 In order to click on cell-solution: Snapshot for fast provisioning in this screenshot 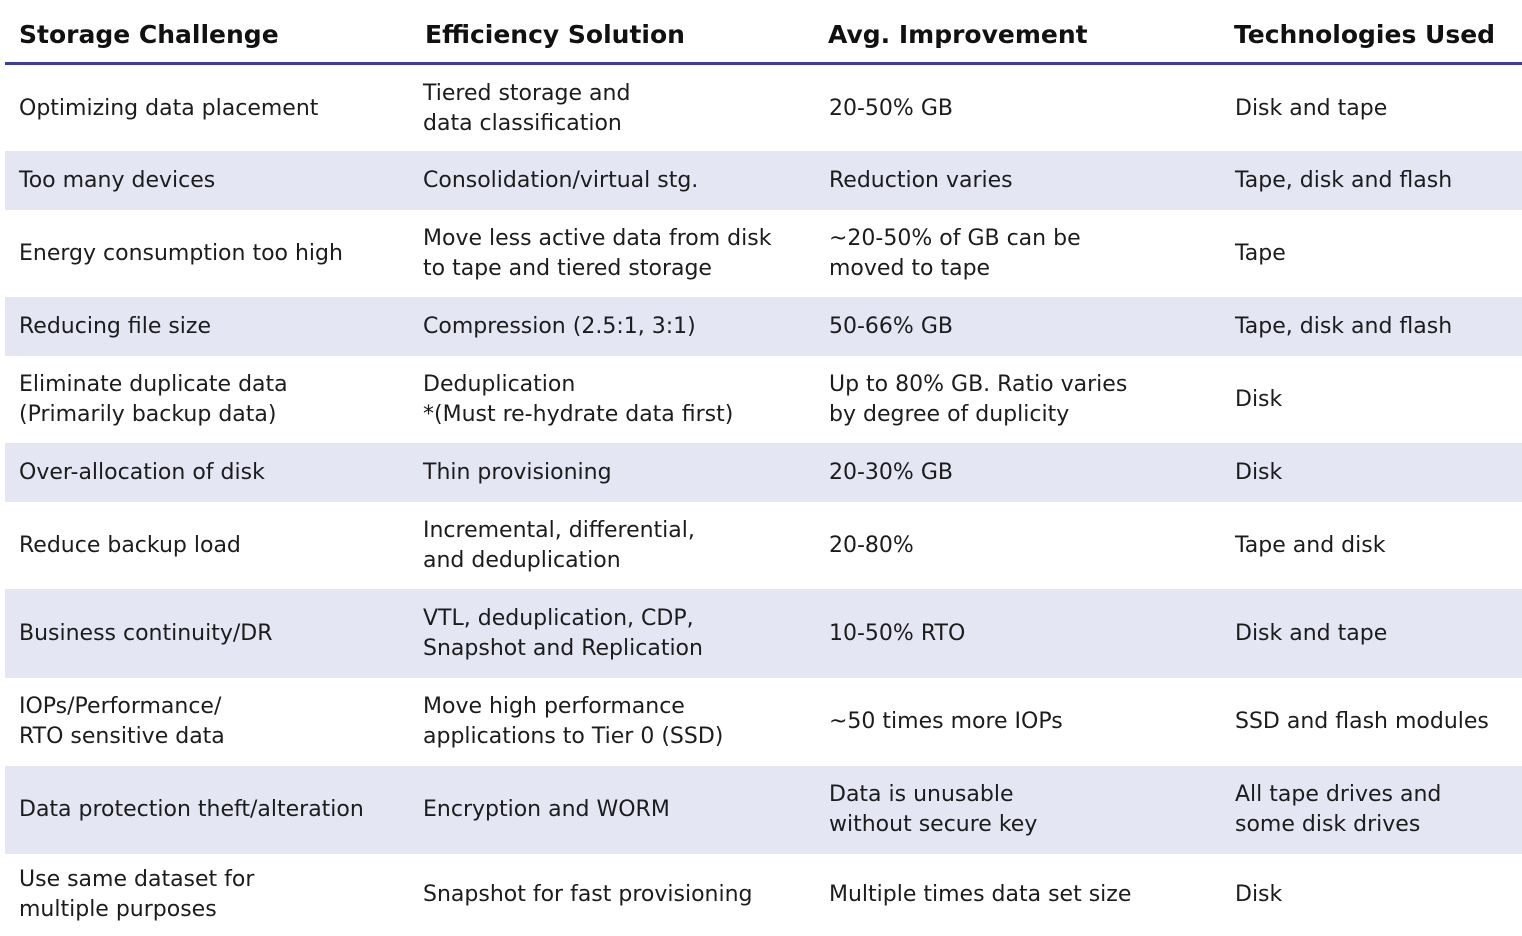, I will do `click(588, 894)`.